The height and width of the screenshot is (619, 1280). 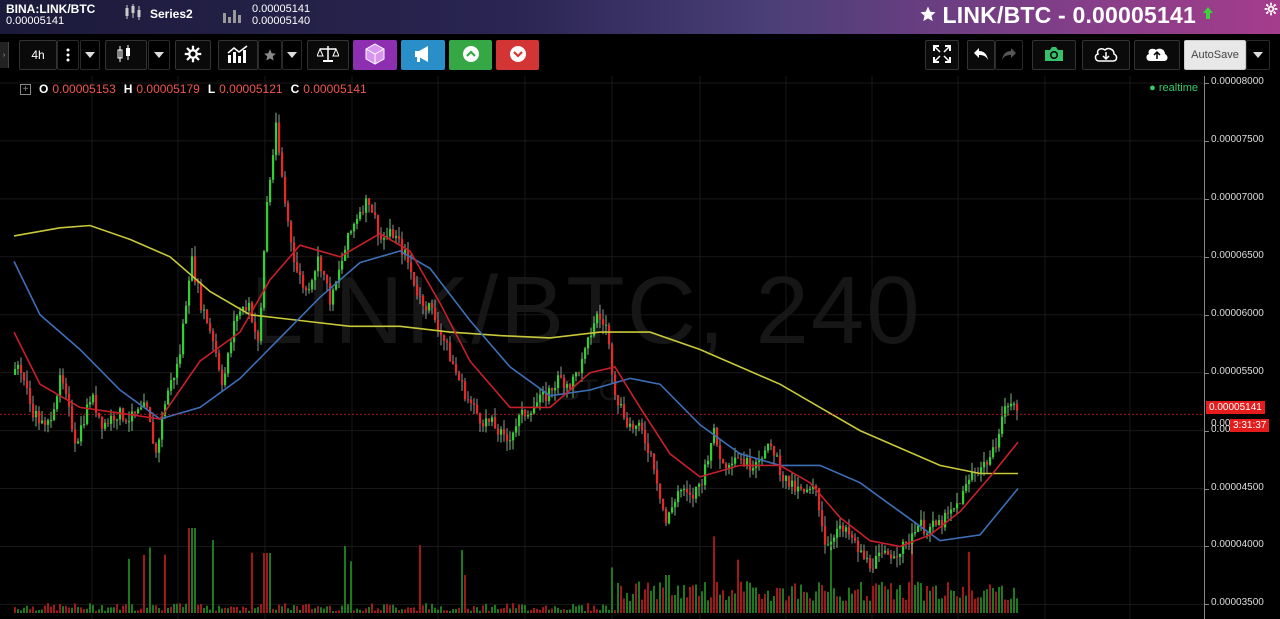 I want to click on cloud-upload-button, so click(x=1157, y=55).